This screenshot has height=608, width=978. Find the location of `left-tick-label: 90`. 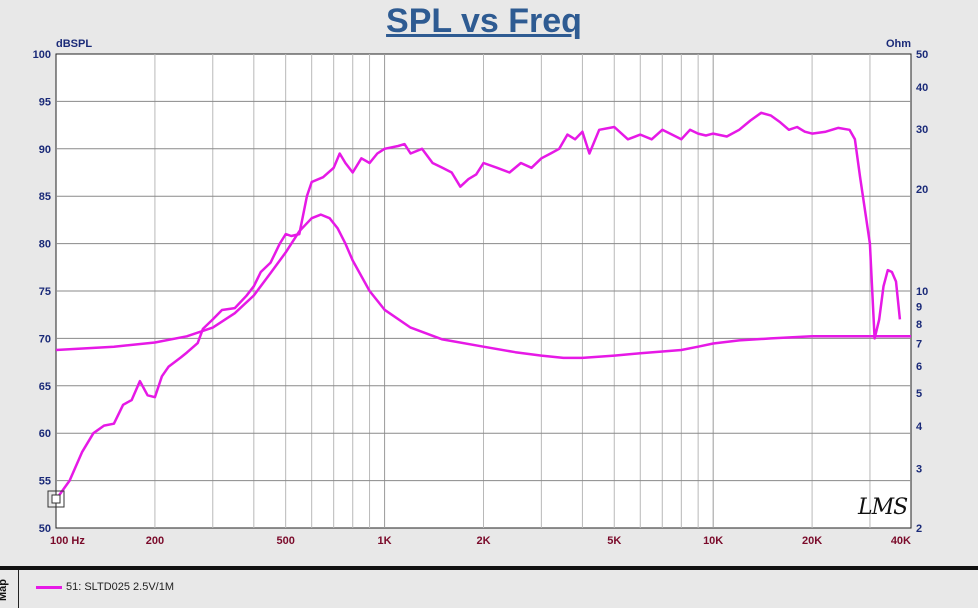

left-tick-label: 90 is located at coordinates (45, 150).